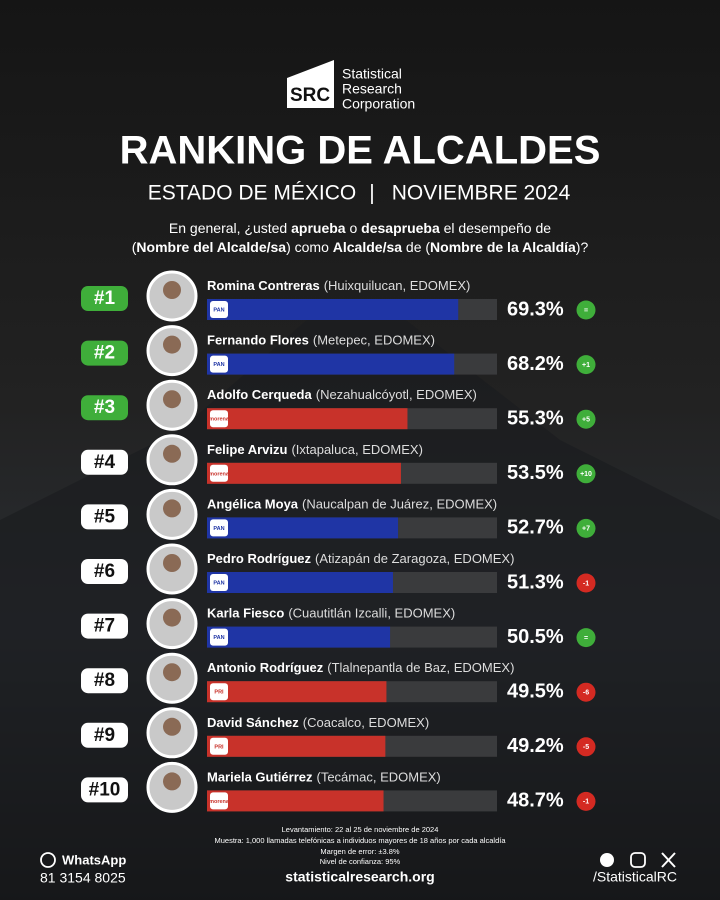 The height and width of the screenshot is (900, 720). Describe the element at coordinates (535, 473) in the screenshot. I see `value-label: 53.5%` at that location.